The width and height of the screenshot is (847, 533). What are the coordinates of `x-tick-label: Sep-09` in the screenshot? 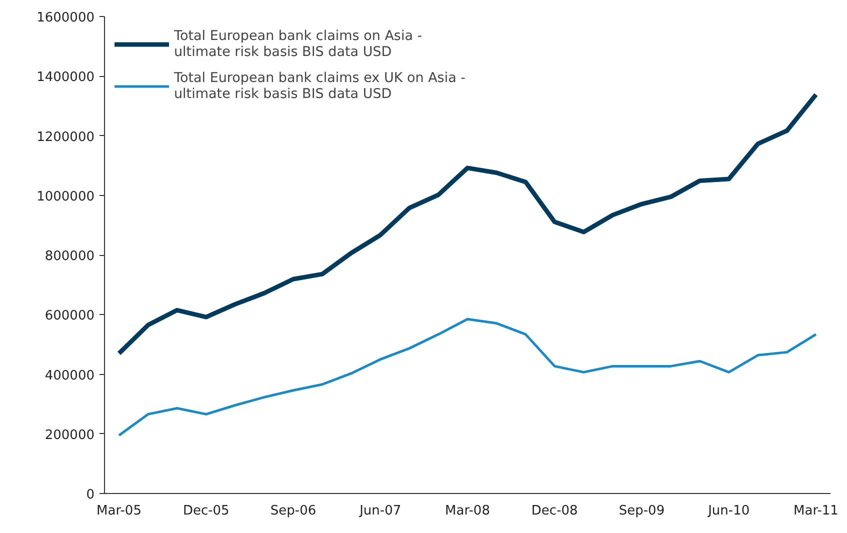 It's located at (641, 511).